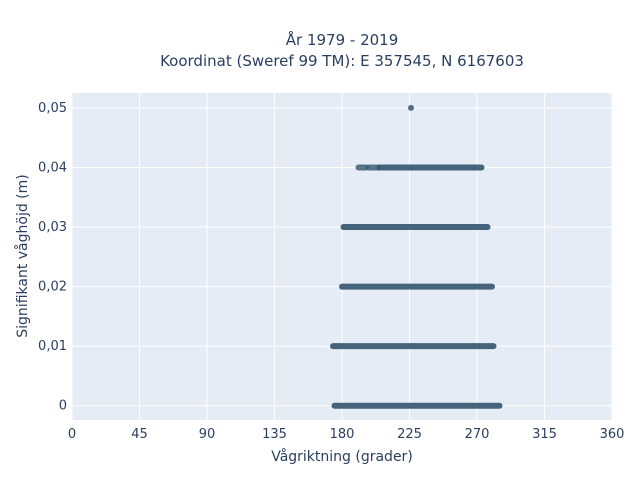 The width and height of the screenshot is (640, 480). I want to click on x-tick-label: 45, so click(139, 434).